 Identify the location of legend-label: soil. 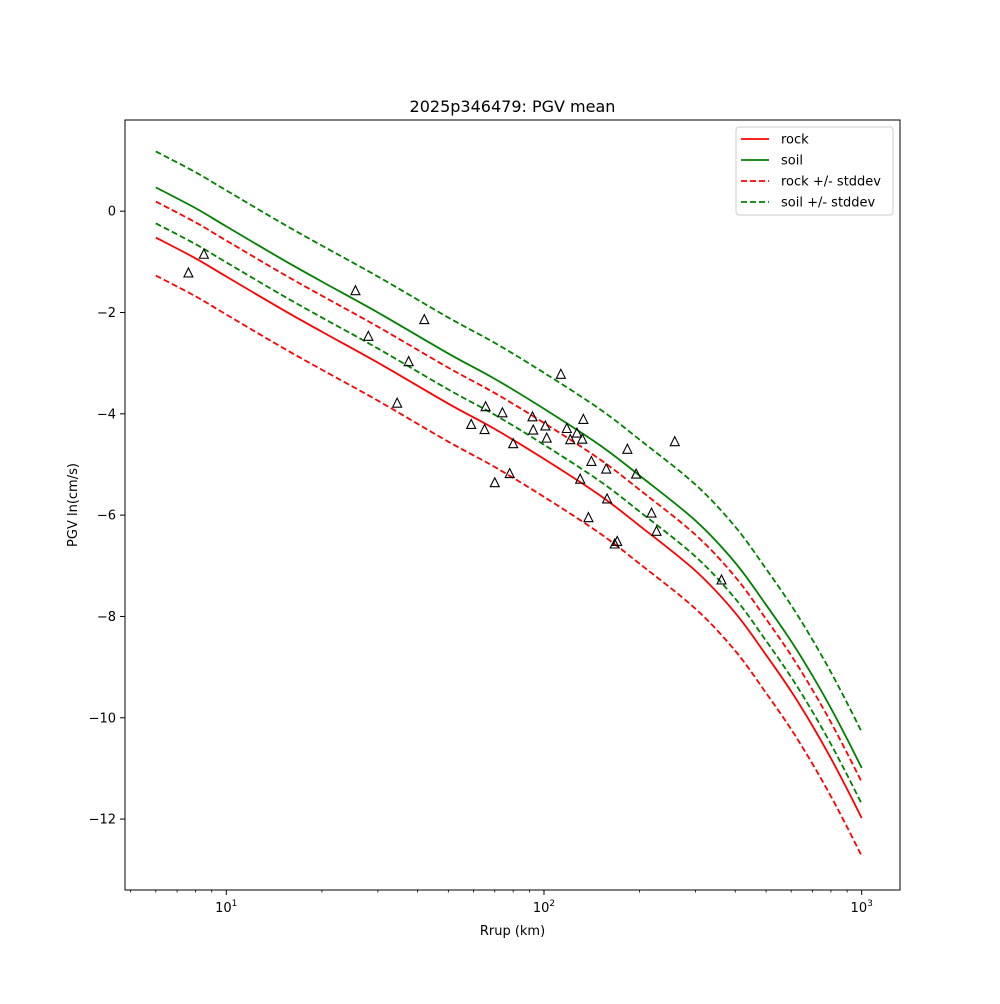
(792, 161).